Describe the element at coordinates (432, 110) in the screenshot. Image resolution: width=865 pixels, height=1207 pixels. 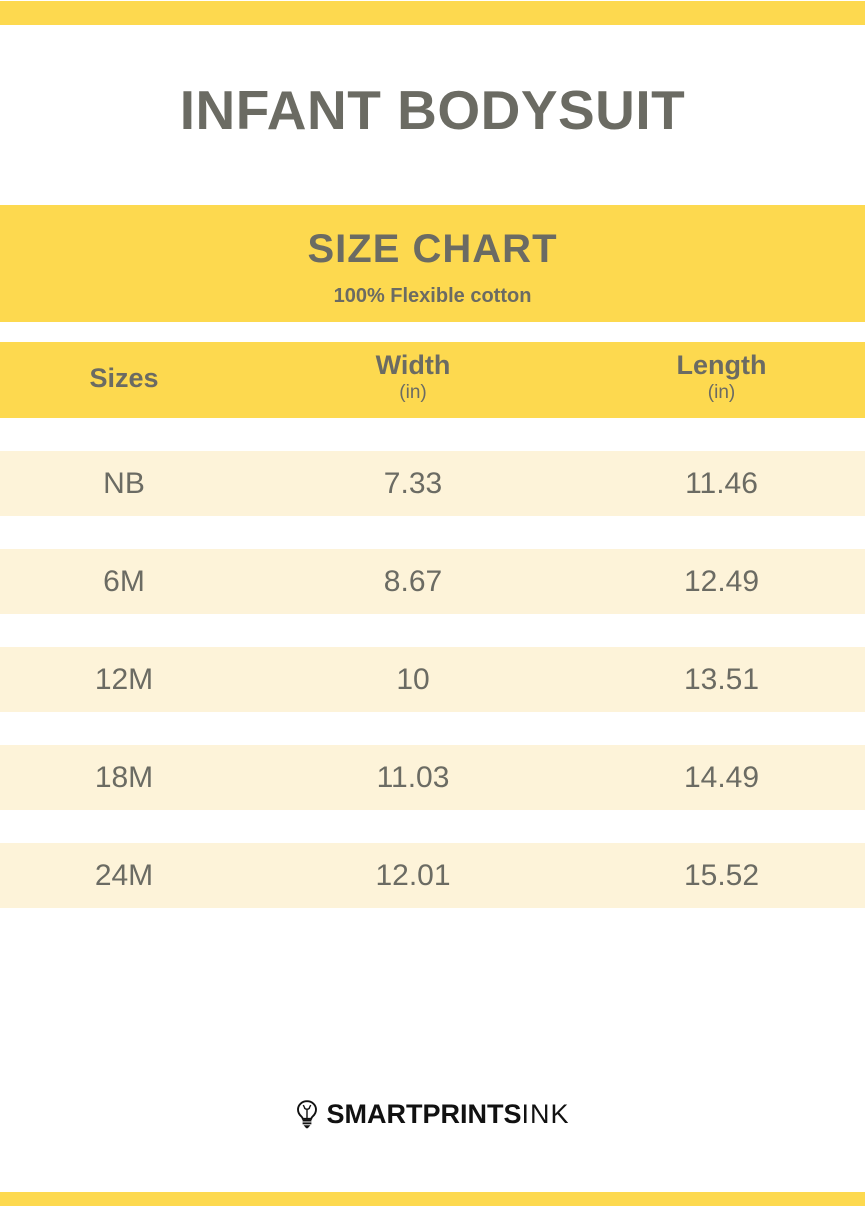
I see `page-title: INFANT BODYSUIT` at that location.